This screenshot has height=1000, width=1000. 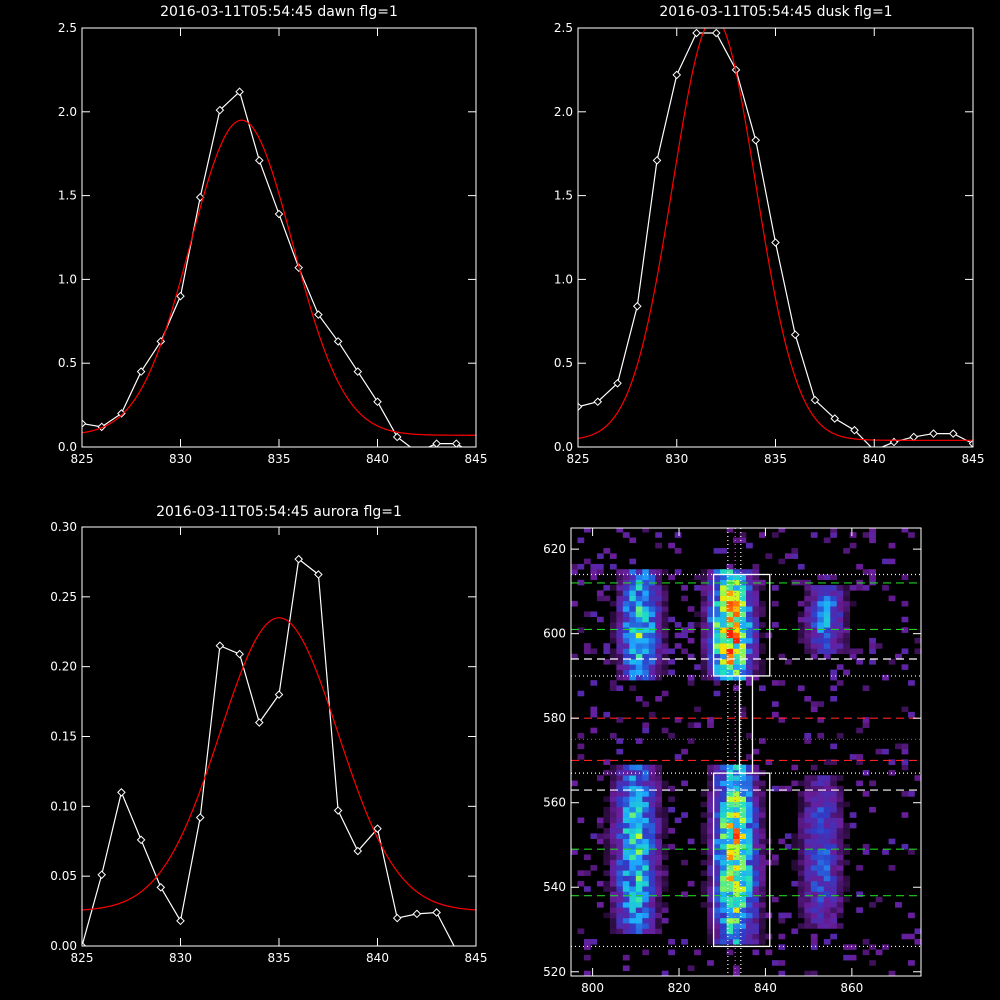 What do you see at coordinates (476, 958) in the screenshot?
I see `aurora-x-tick-label: 845` at bounding box center [476, 958].